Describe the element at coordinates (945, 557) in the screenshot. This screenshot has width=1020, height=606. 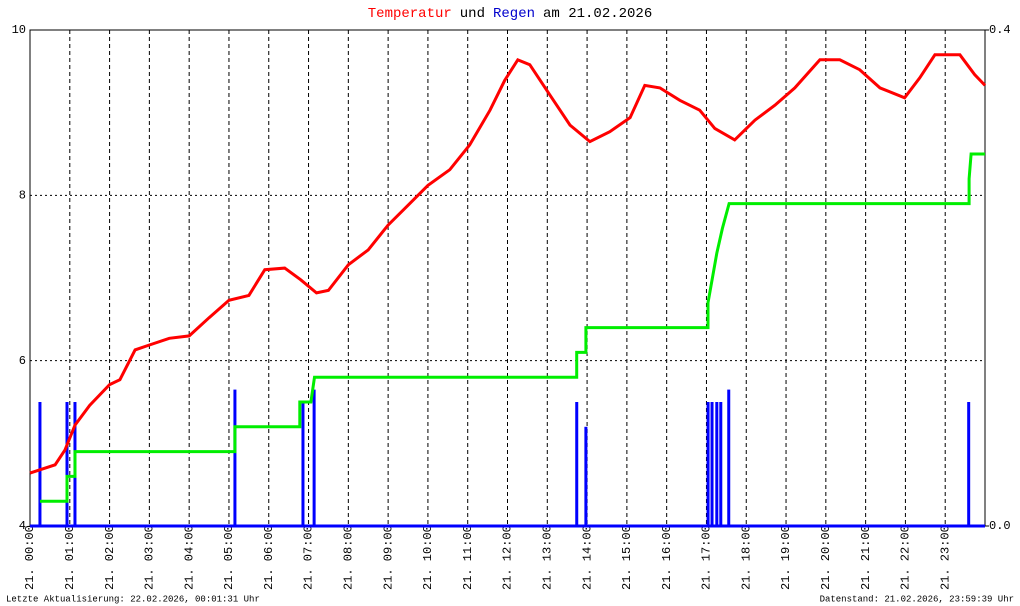
I see `x-tick-label: 21. 23:00` at that location.